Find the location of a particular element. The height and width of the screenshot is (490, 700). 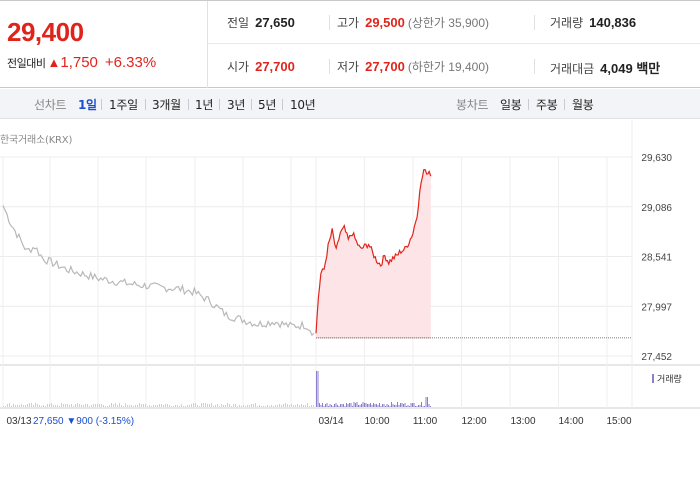

y-tick-label: 27,452 is located at coordinates (656, 357).